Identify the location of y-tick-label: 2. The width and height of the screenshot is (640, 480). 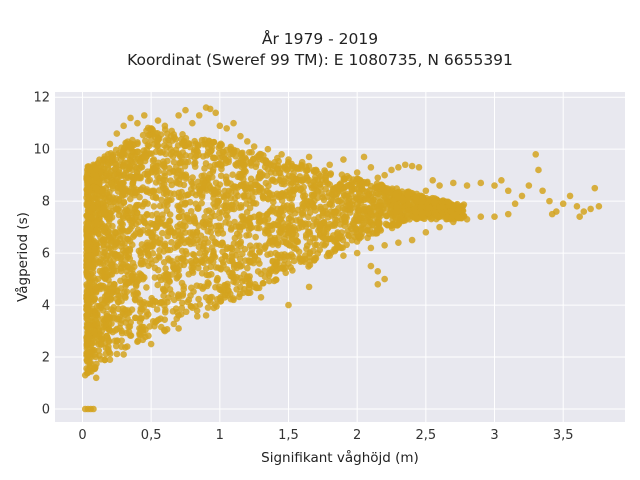
(46, 358).